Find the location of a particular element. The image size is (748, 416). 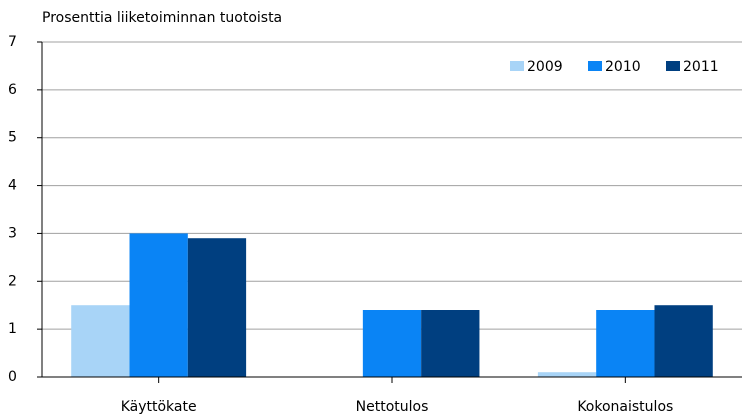

legend-label: 2010 is located at coordinates (623, 67).